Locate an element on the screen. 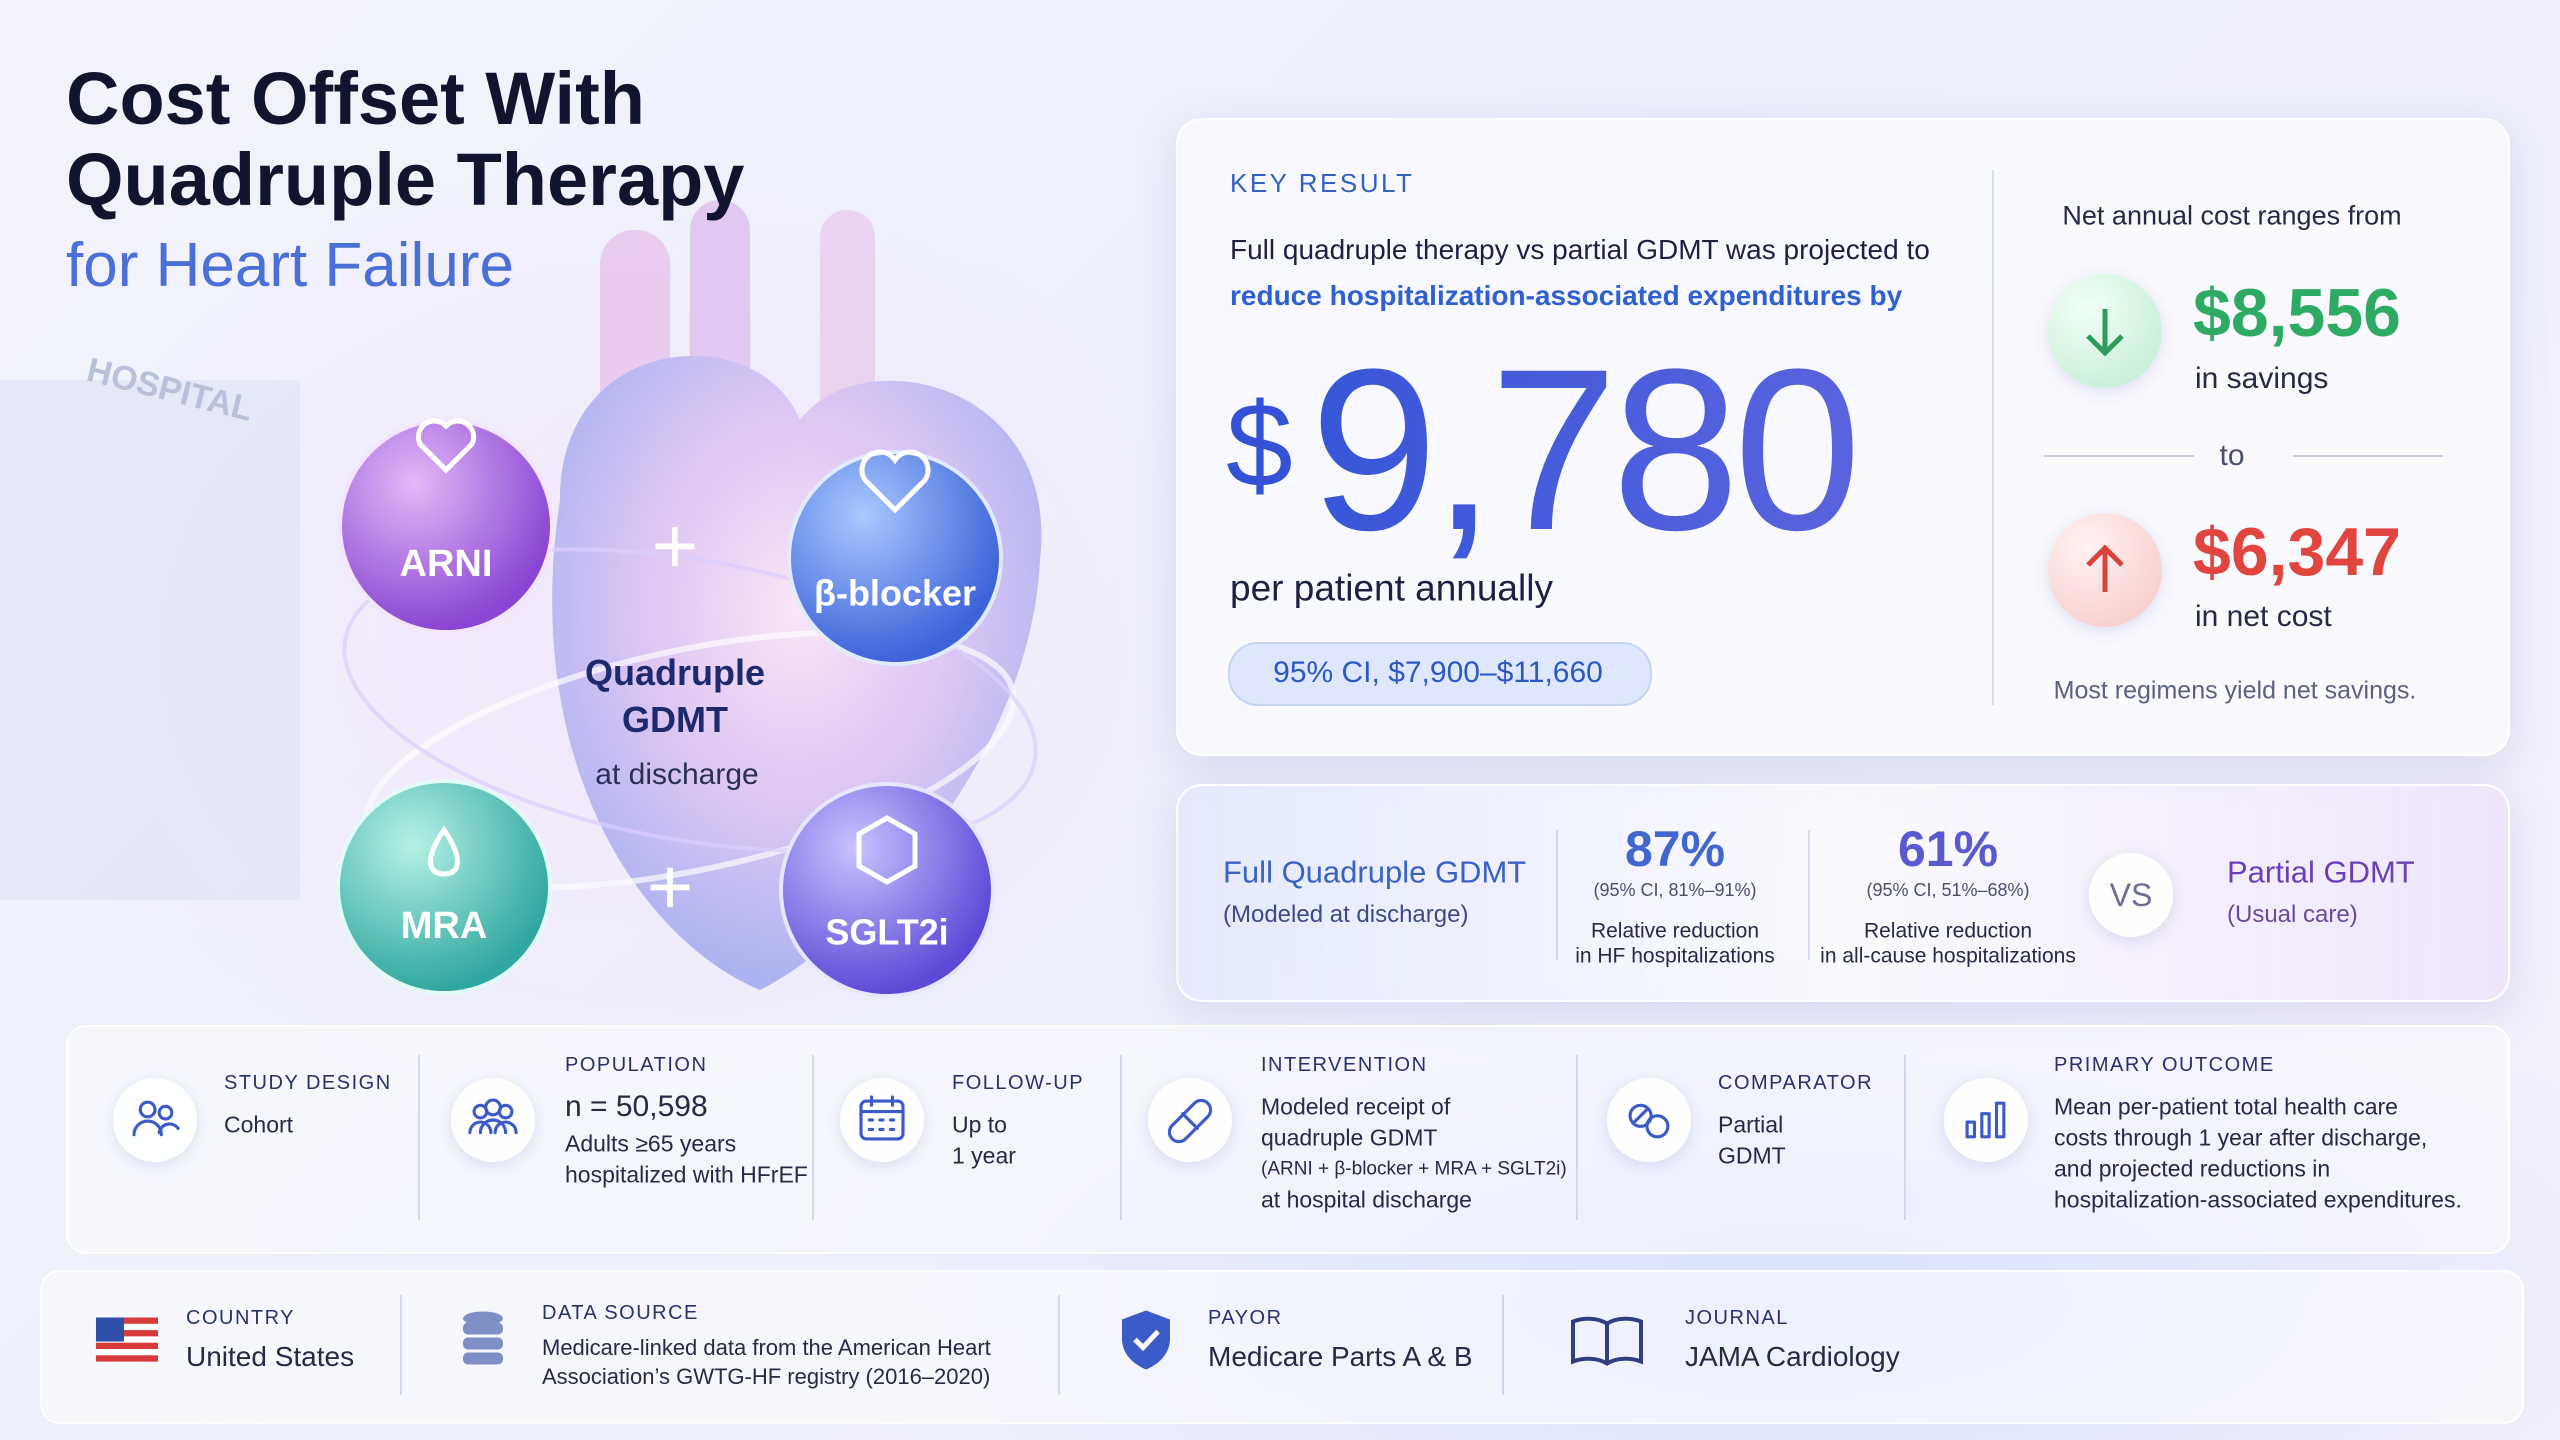 The width and height of the screenshot is (2560, 1440). study-text: Partial is located at coordinates (1751, 1124).